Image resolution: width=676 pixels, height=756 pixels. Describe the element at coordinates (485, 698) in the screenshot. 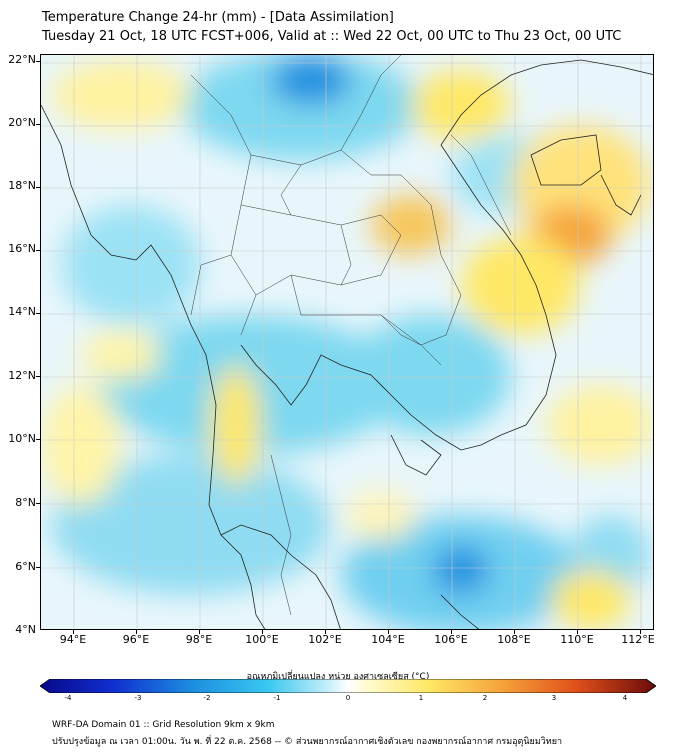

I see `colorbar-tick: 2` at that location.